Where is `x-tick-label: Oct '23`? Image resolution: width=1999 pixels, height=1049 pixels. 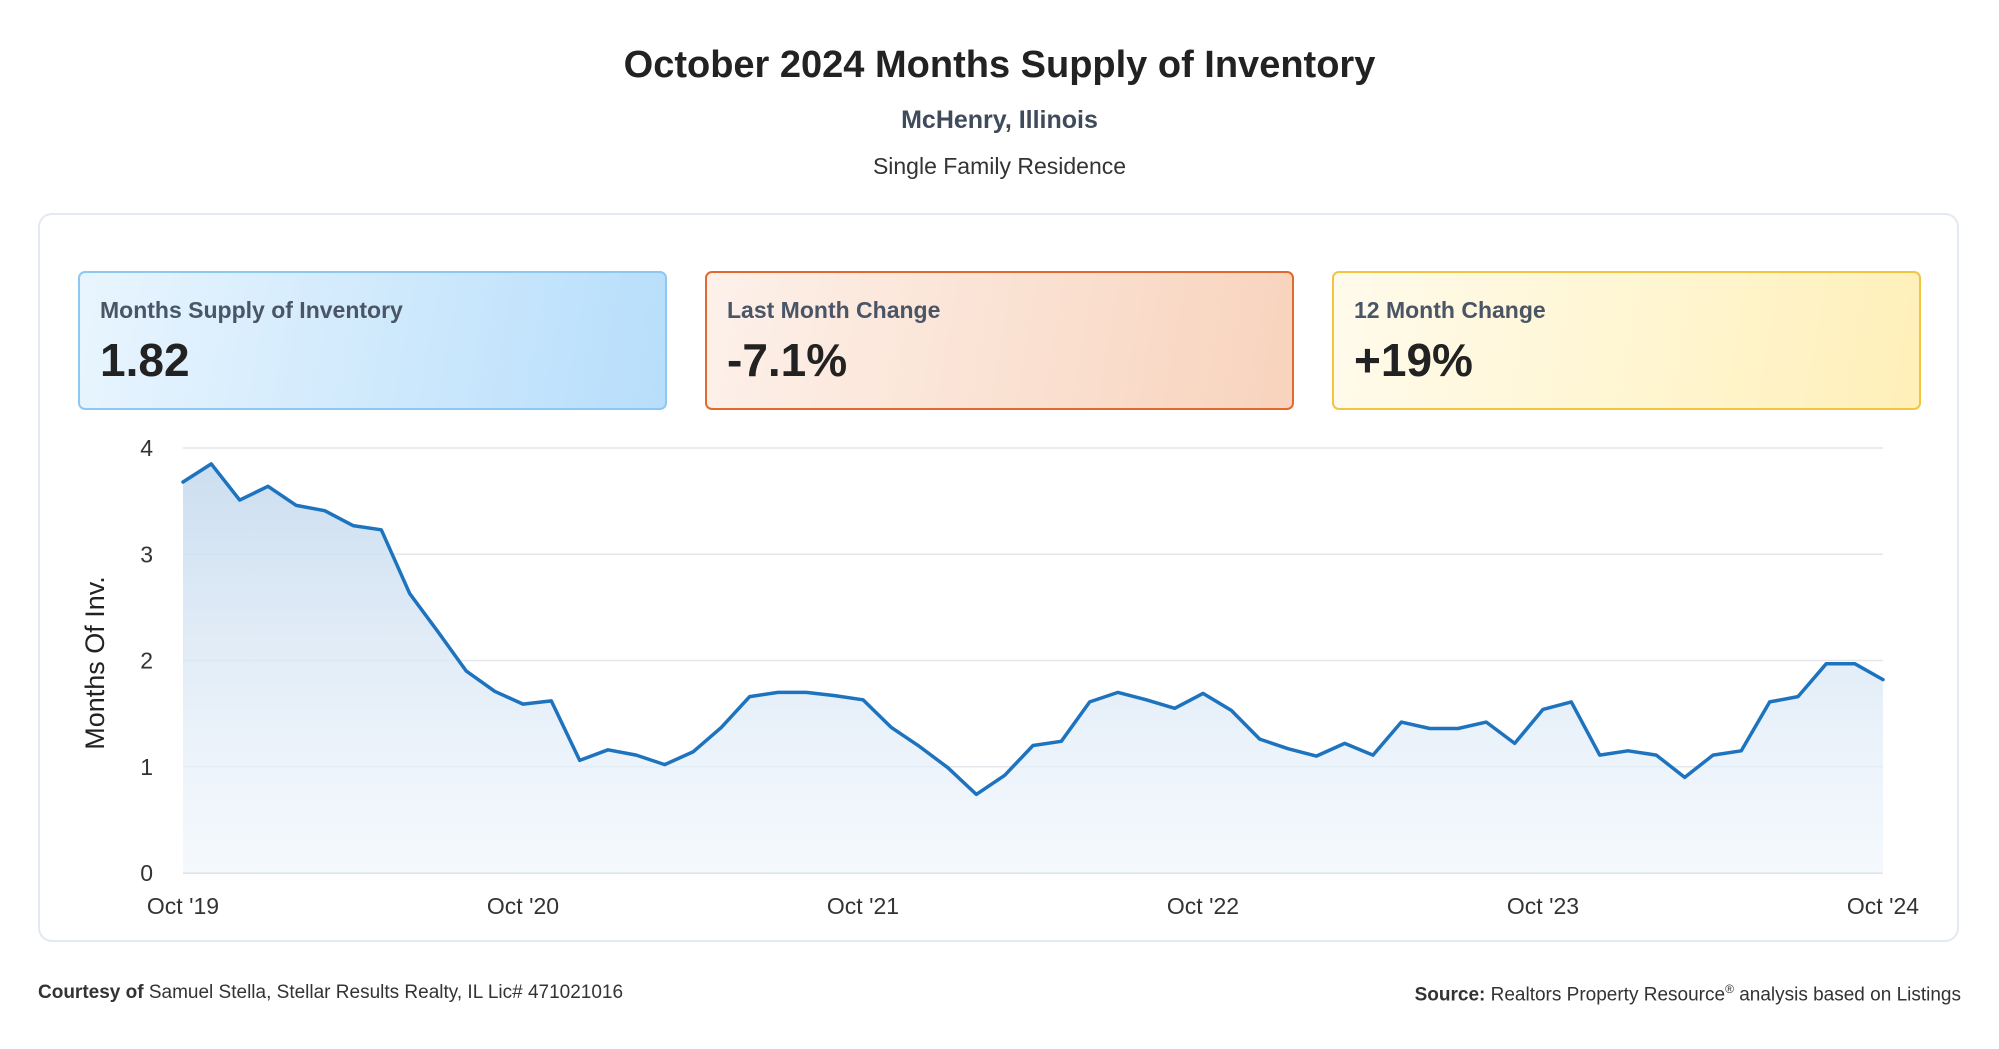 x-tick-label: Oct '23 is located at coordinates (1543, 906).